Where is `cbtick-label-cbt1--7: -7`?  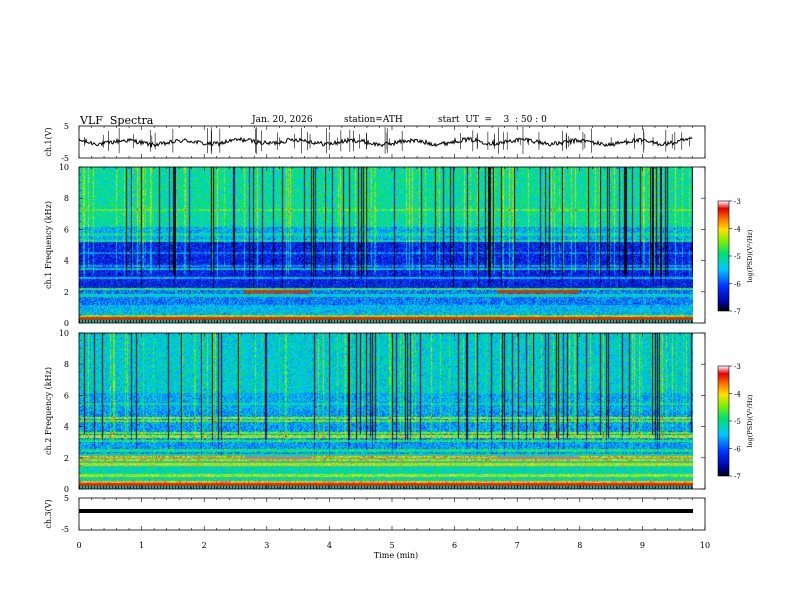
cbtick-label-cbt1--7: -7 is located at coordinates (737, 312).